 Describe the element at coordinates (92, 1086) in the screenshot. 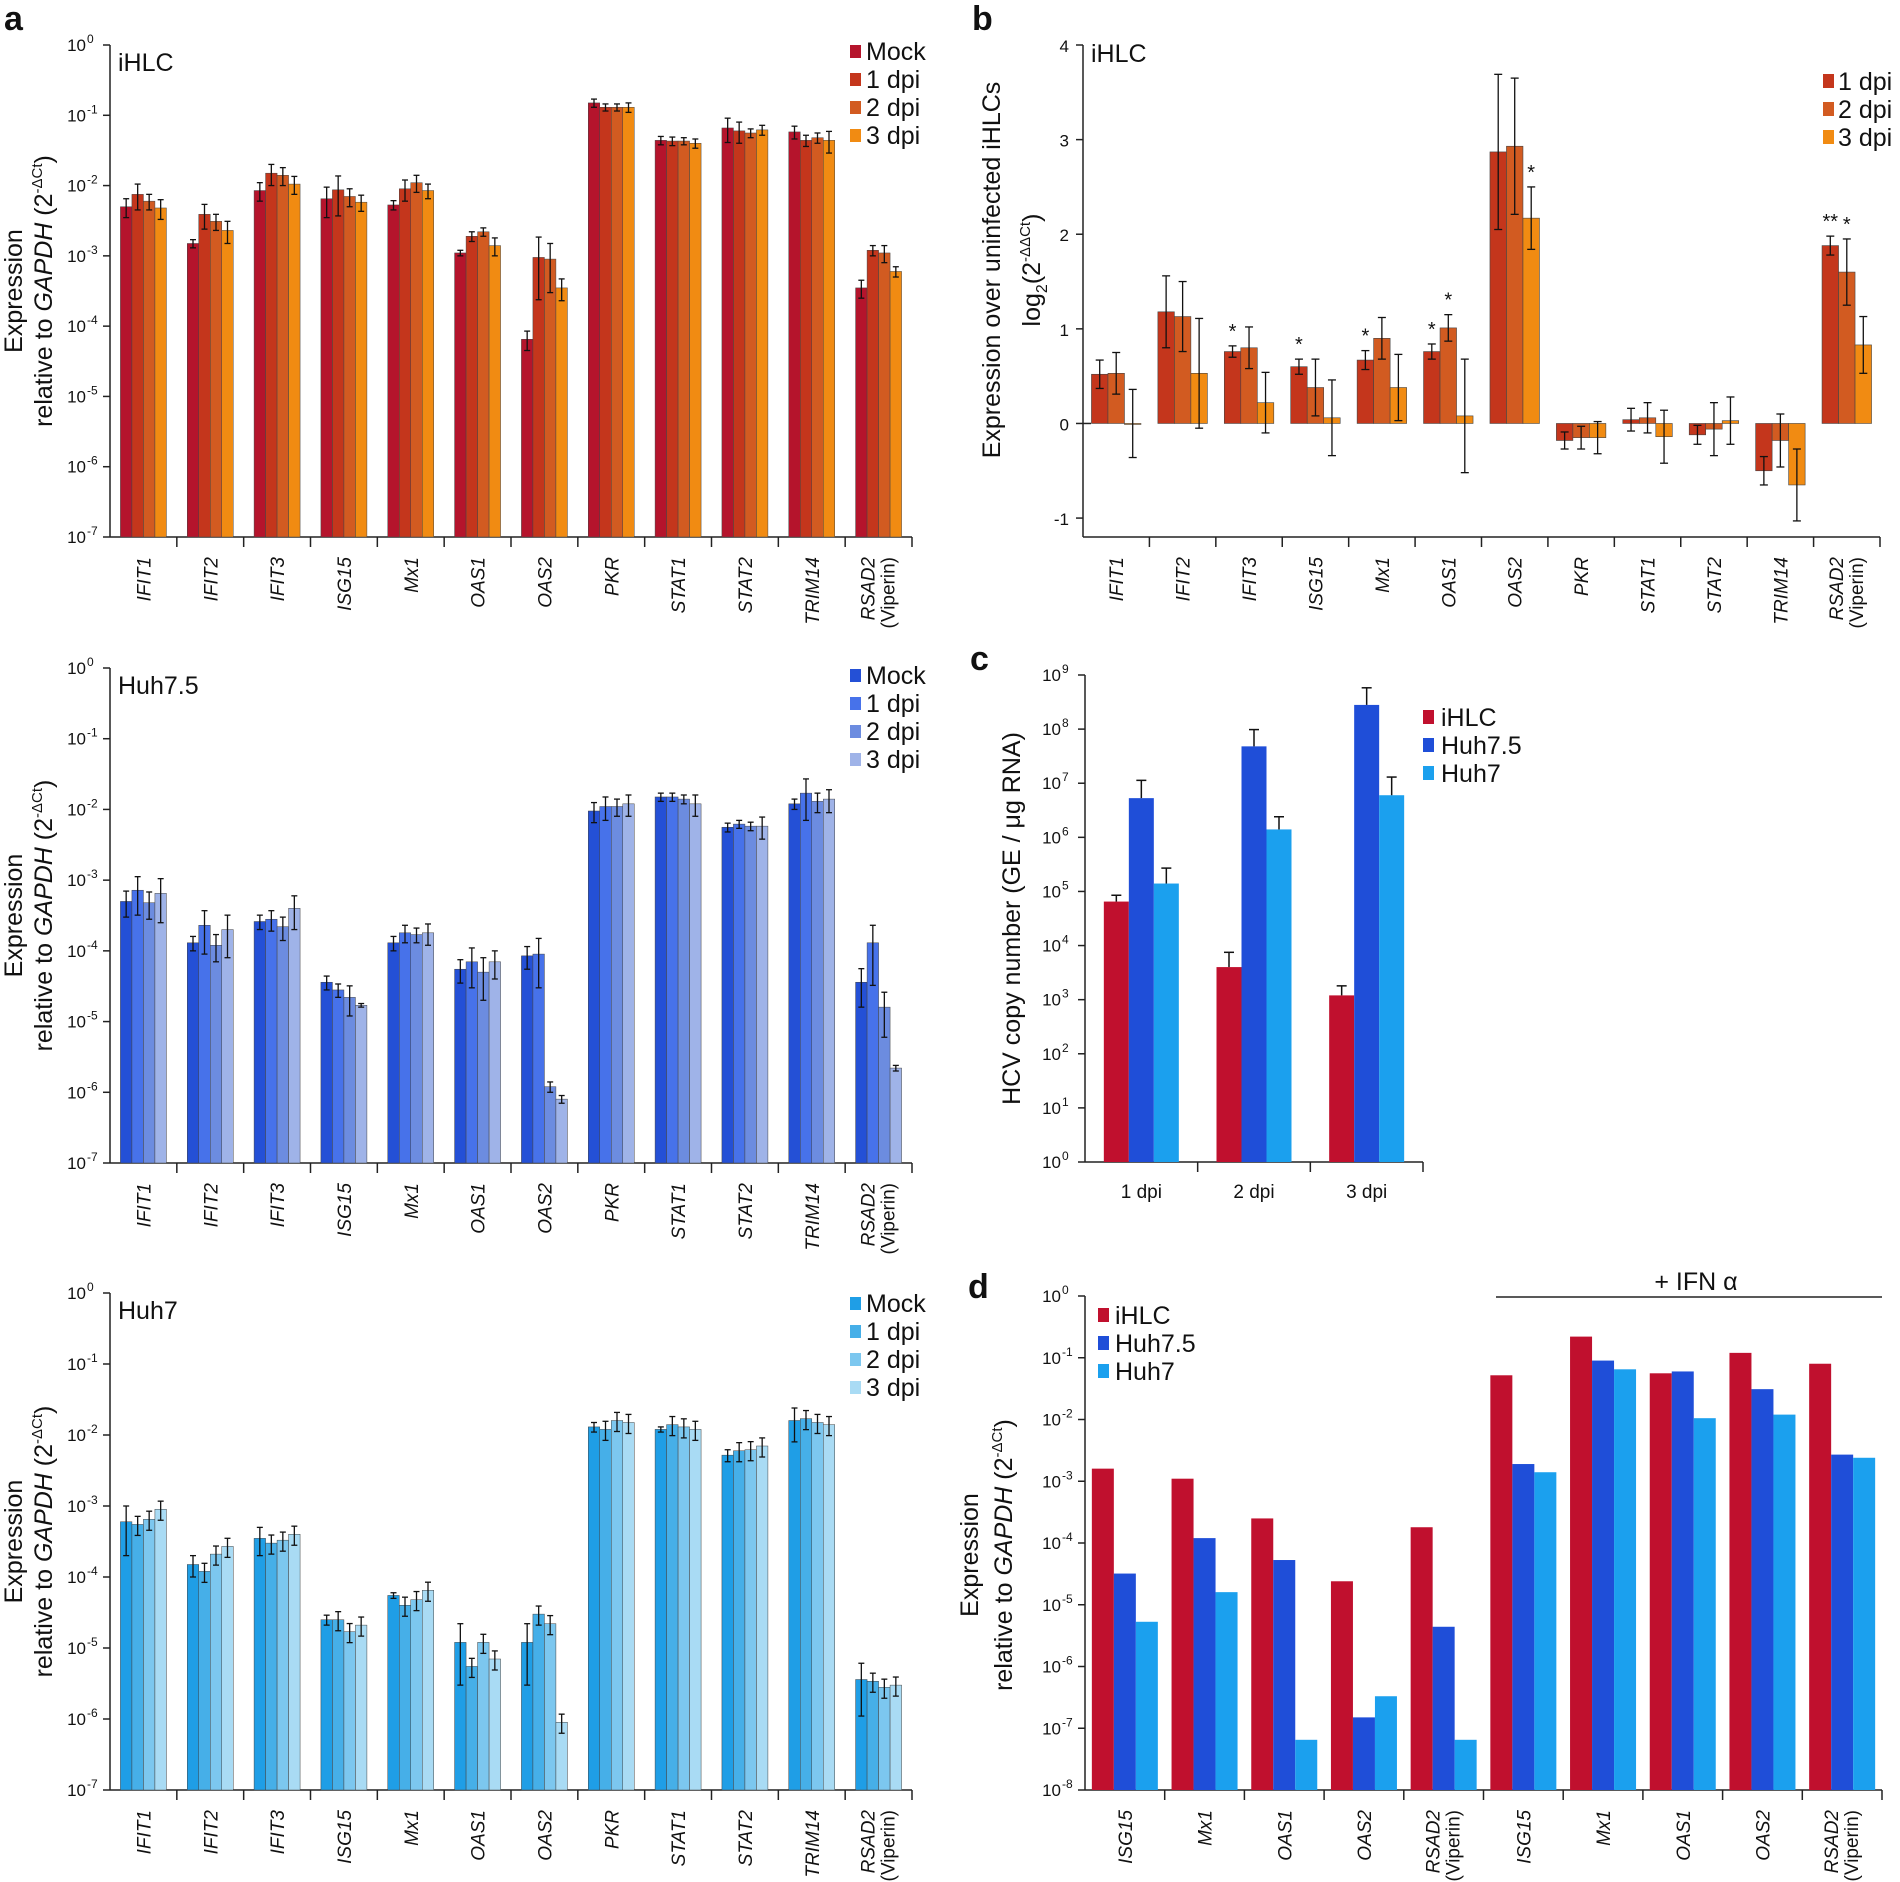

I see `y-tick-exponent: -6` at that location.